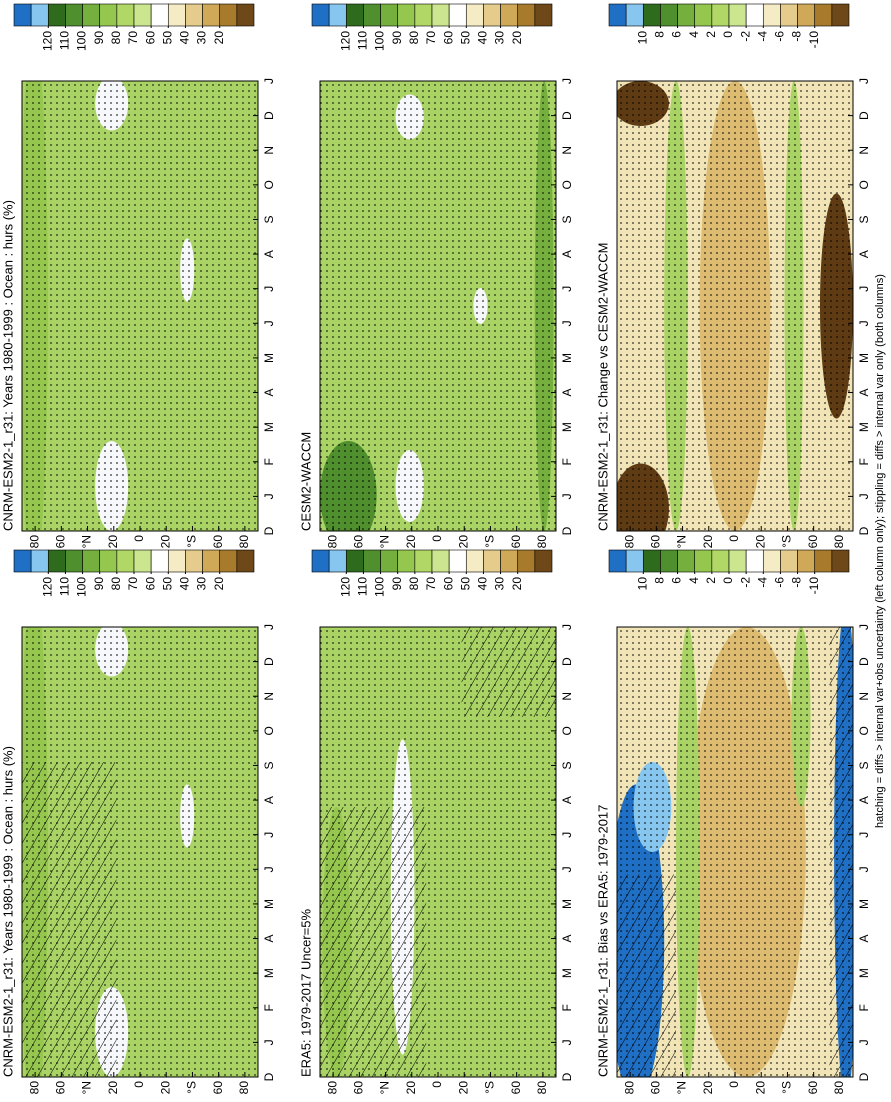 Image resolution: width=891 pixels, height=1102 pixels. What do you see at coordinates (813, 542) in the screenshot?
I see `lat-label: 60` at bounding box center [813, 542].